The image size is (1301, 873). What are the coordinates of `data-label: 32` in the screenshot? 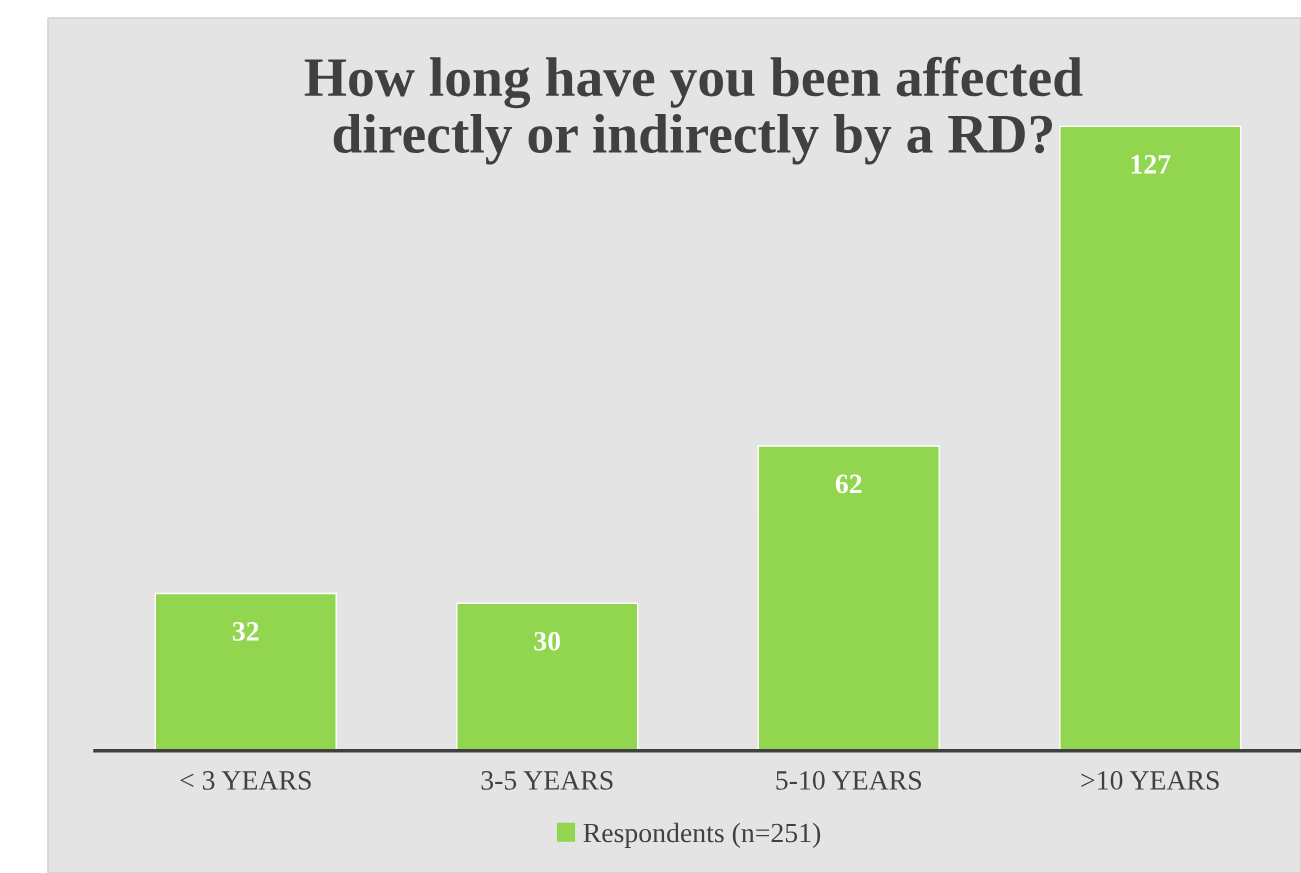 It's located at (245, 631).